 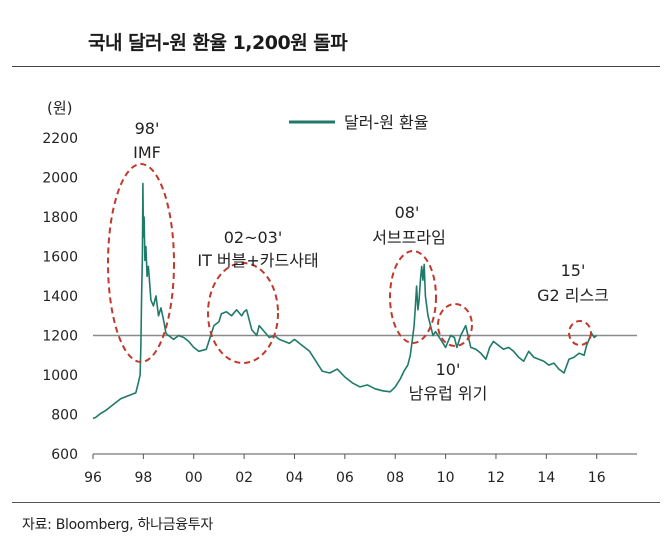 I want to click on legend-label: 달러-원 환율, so click(x=386, y=122).